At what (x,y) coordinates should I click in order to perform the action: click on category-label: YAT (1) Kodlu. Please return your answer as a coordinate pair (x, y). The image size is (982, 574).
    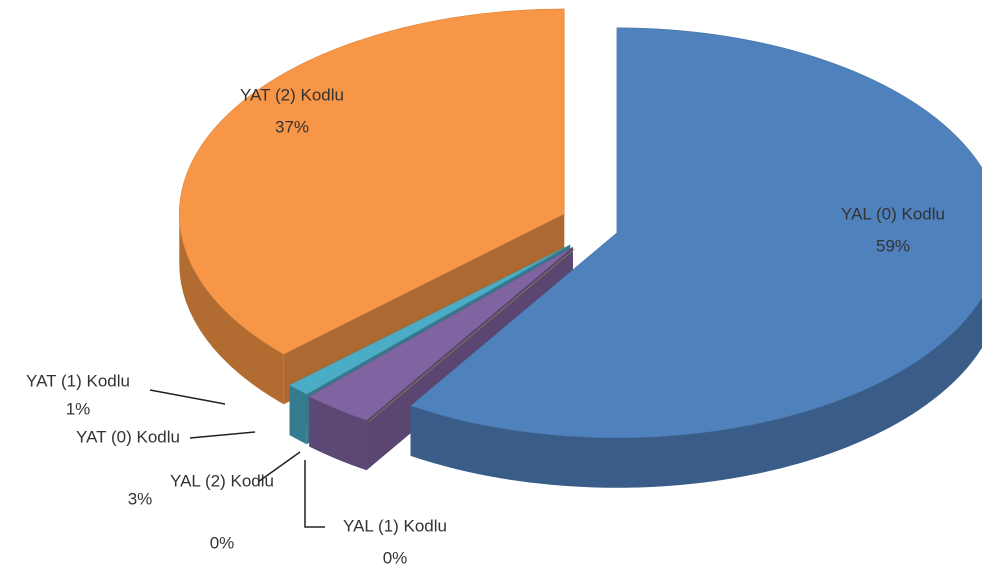
    Looking at the image, I should click on (78, 380).